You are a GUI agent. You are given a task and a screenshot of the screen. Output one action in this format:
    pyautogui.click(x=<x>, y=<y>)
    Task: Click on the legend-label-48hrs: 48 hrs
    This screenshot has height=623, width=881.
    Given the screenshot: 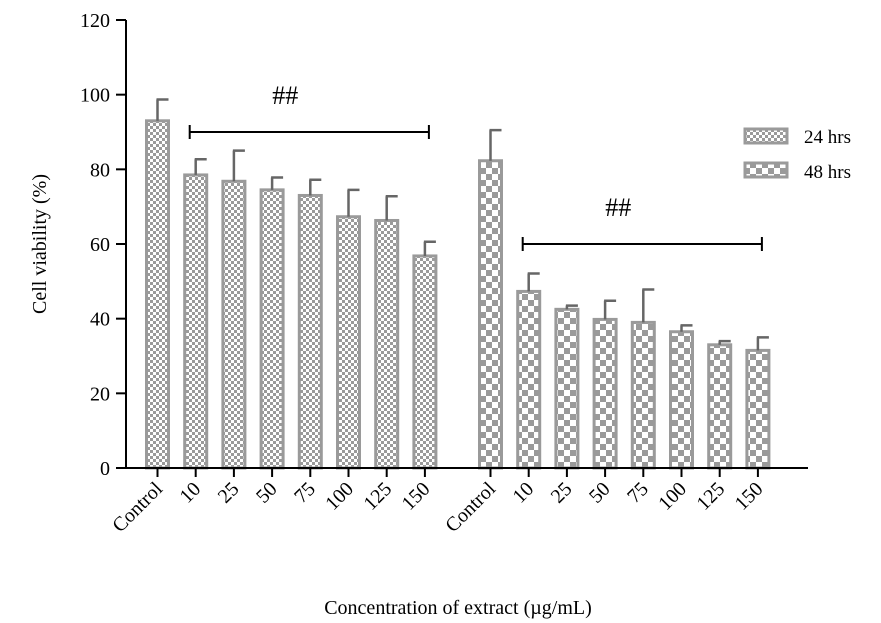 What is the action you would take?
    pyautogui.click(x=827, y=172)
    